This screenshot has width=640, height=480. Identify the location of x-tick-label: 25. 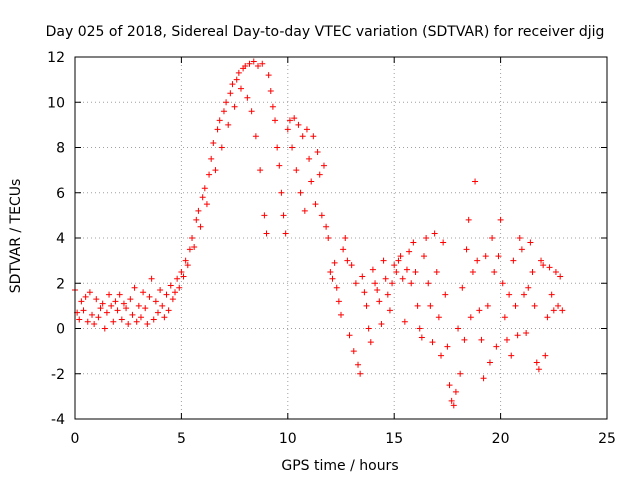
(607, 439).